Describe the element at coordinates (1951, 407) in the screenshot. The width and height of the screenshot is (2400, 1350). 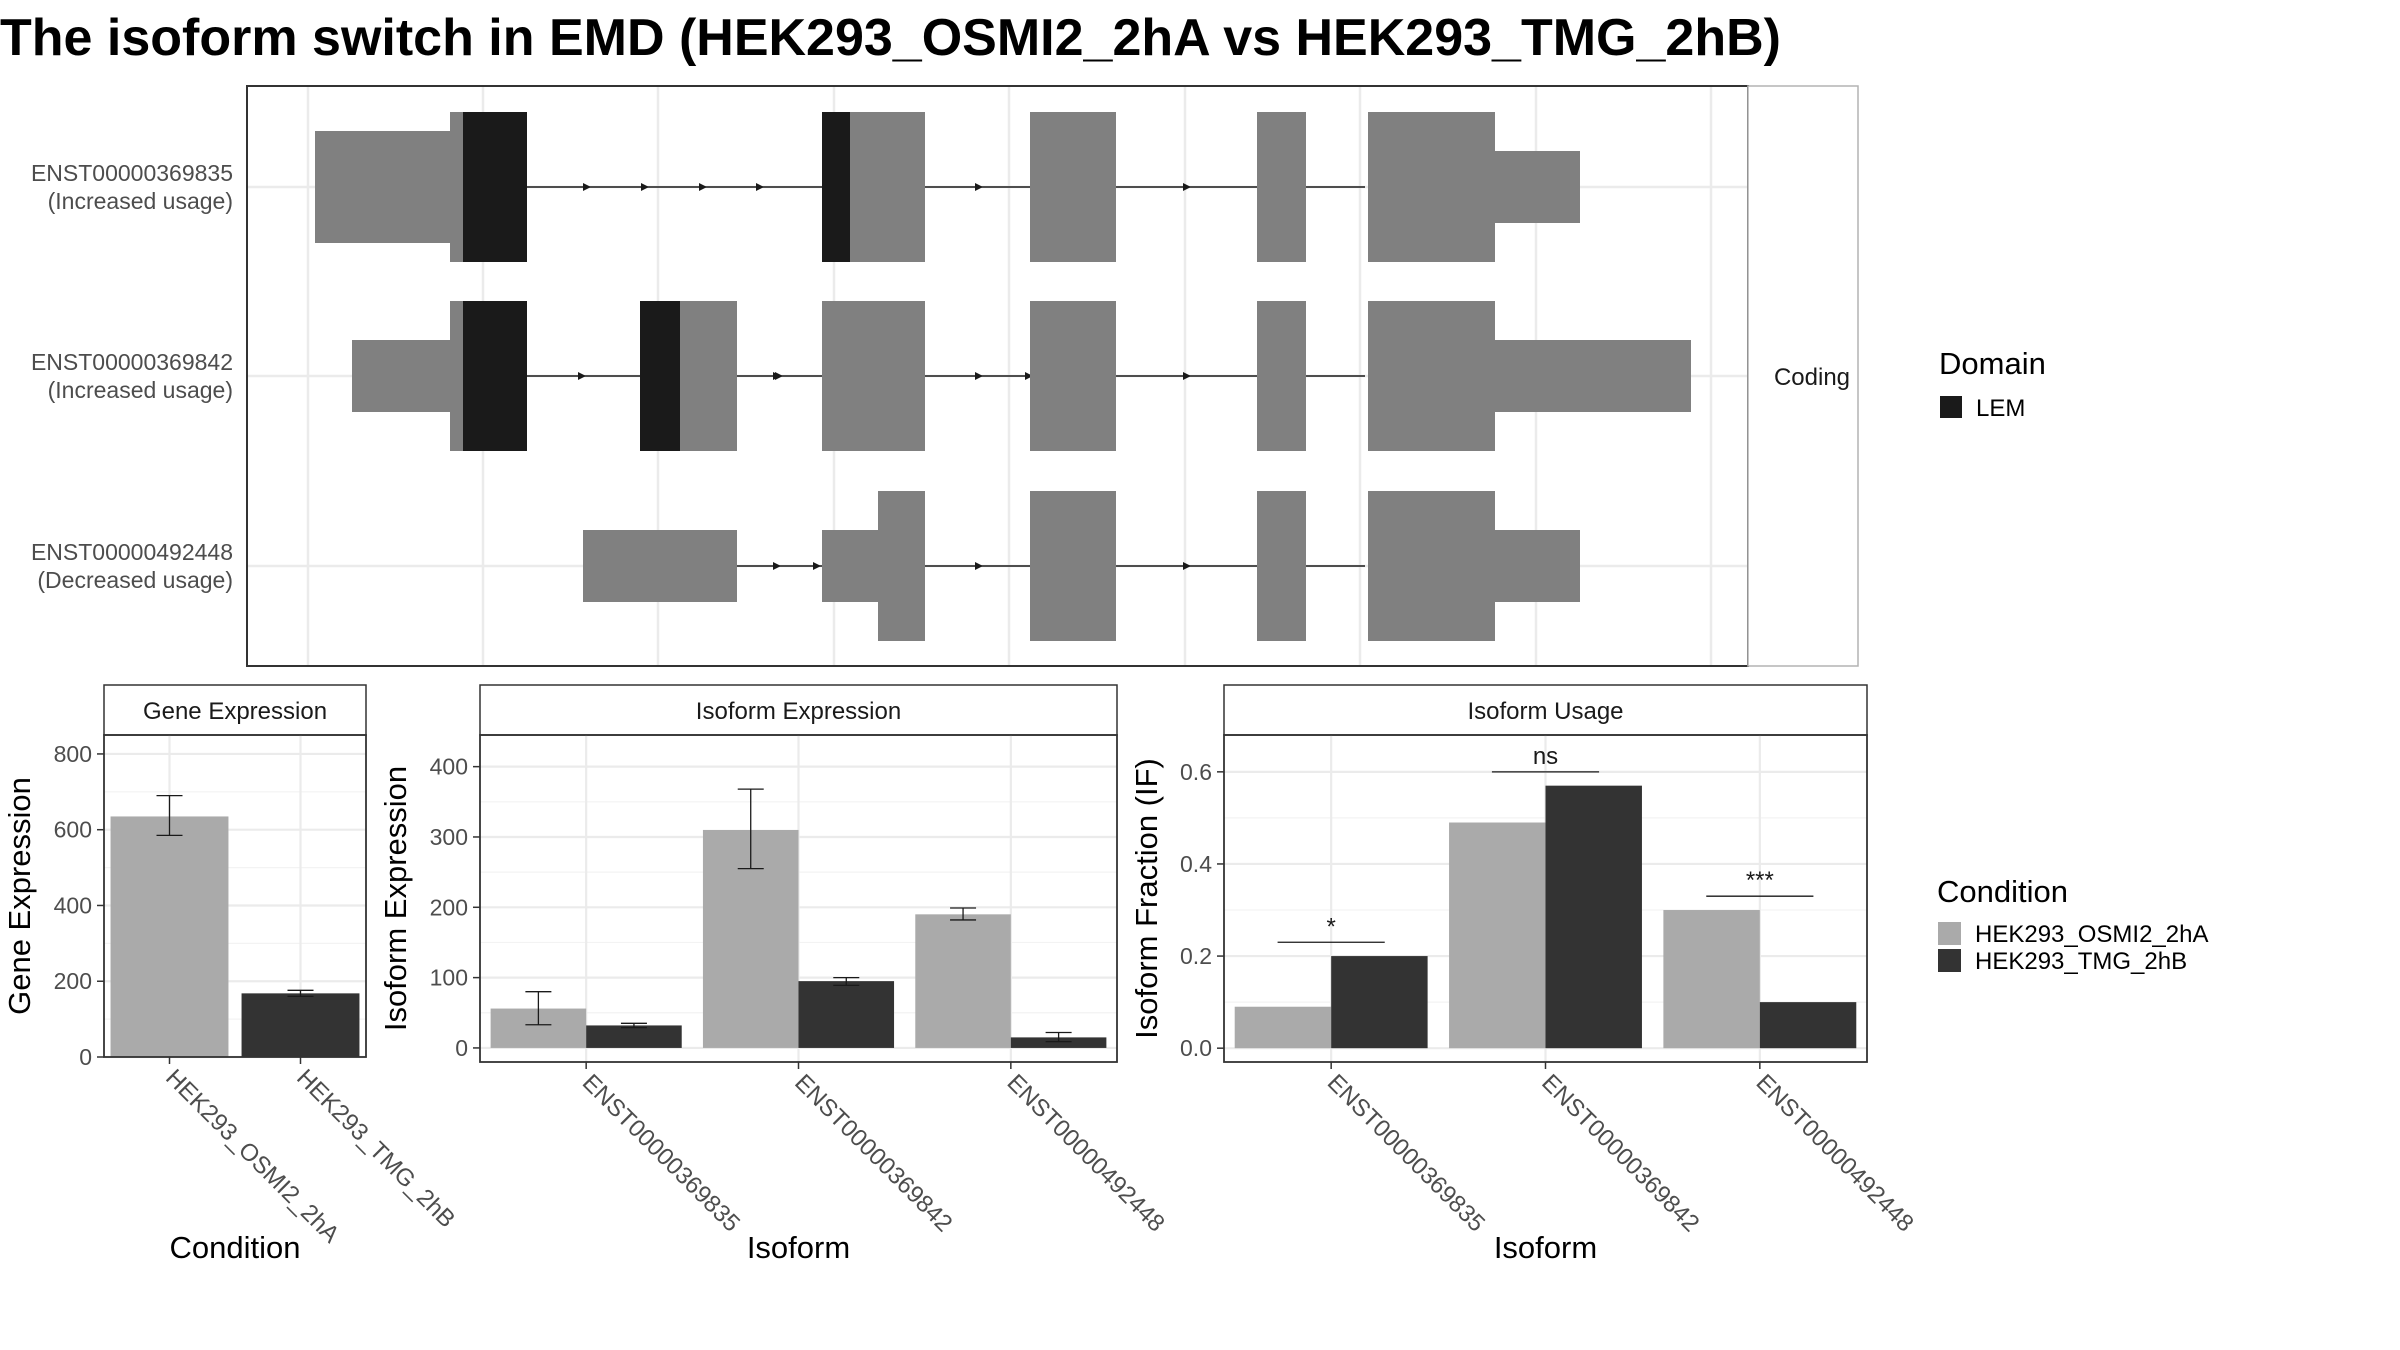
I see `domain-legend-swatch` at that location.